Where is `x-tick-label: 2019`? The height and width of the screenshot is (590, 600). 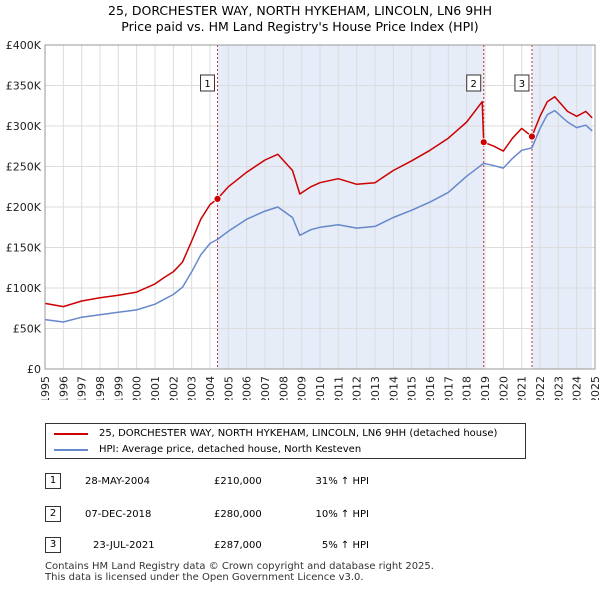 x-tick-label: 2019 is located at coordinates (485, 388).